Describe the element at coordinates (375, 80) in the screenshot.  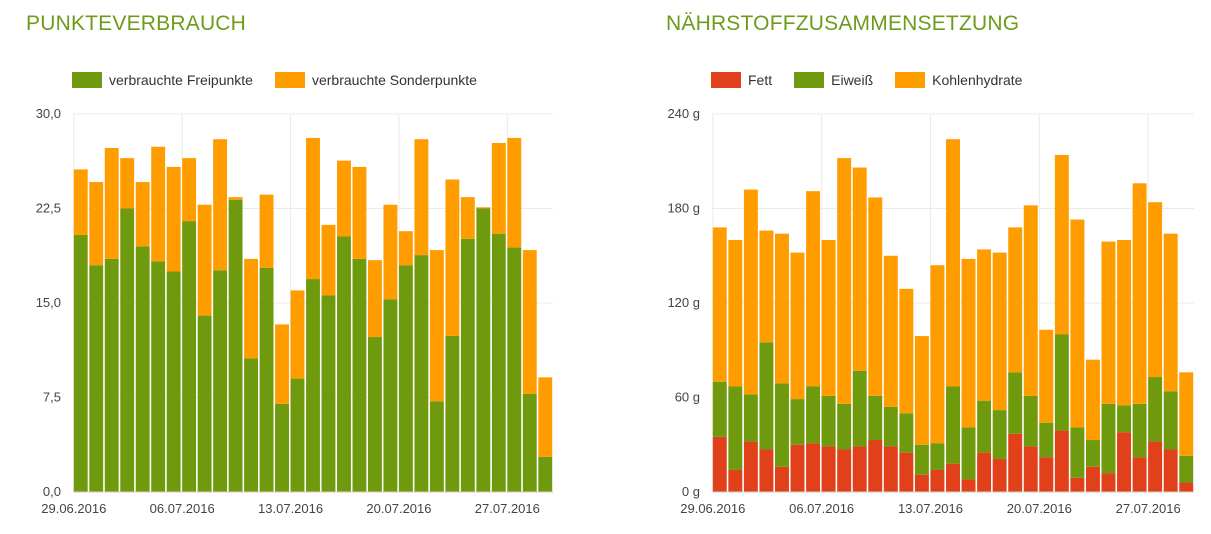
I see `legend-item-sonderpunkte: verbrauchte Sonderpunkte` at that location.